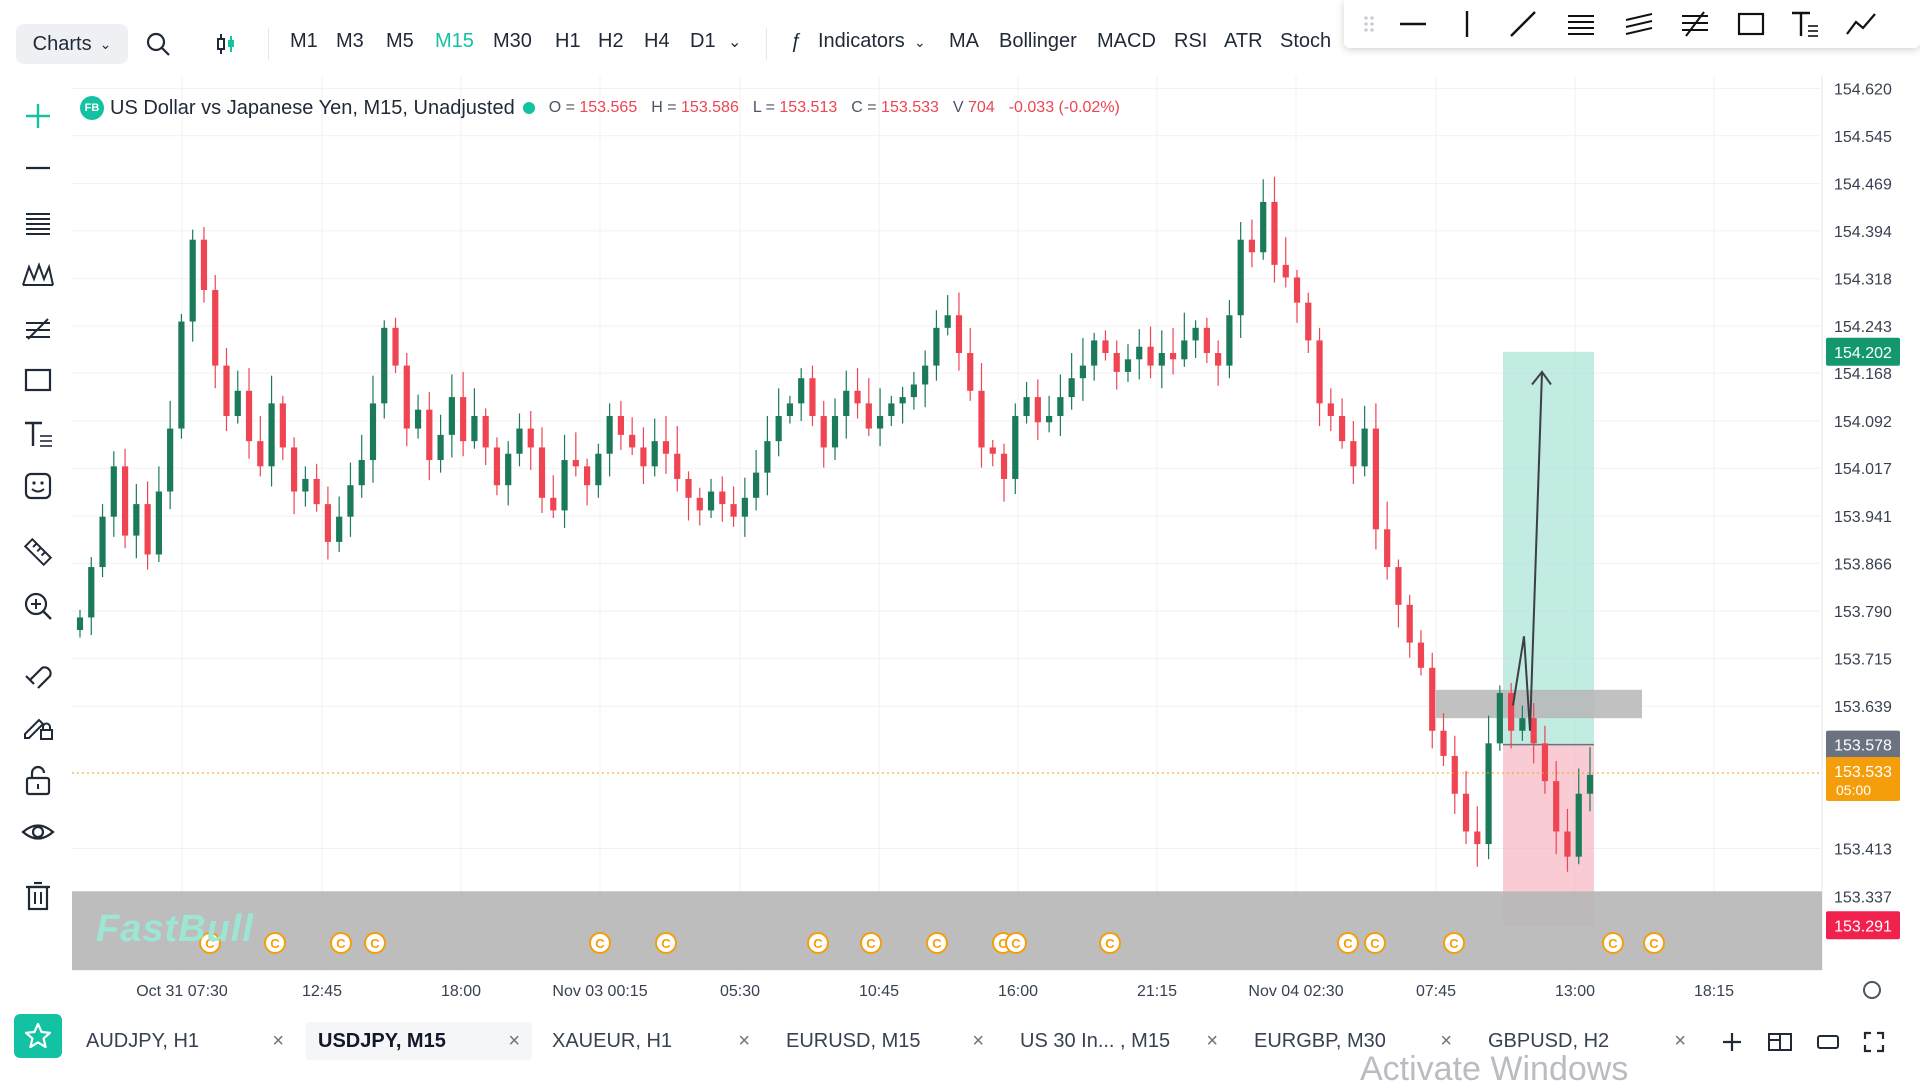 This screenshot has width=1920, height=1089. Describe the element at coordinates (568, 41) in the screenshot. I see `timeframe-h1: H1` at that location.